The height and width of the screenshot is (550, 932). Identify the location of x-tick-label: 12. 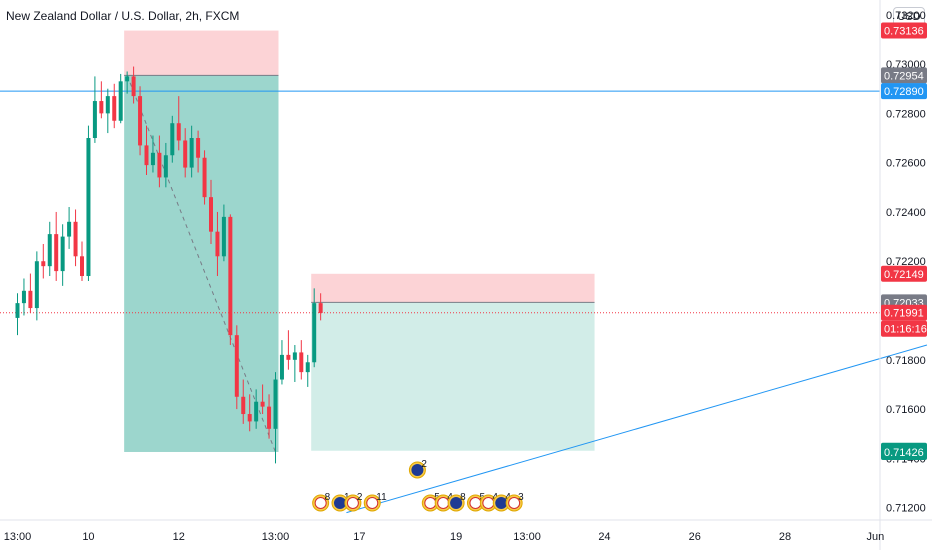
(179, 537).